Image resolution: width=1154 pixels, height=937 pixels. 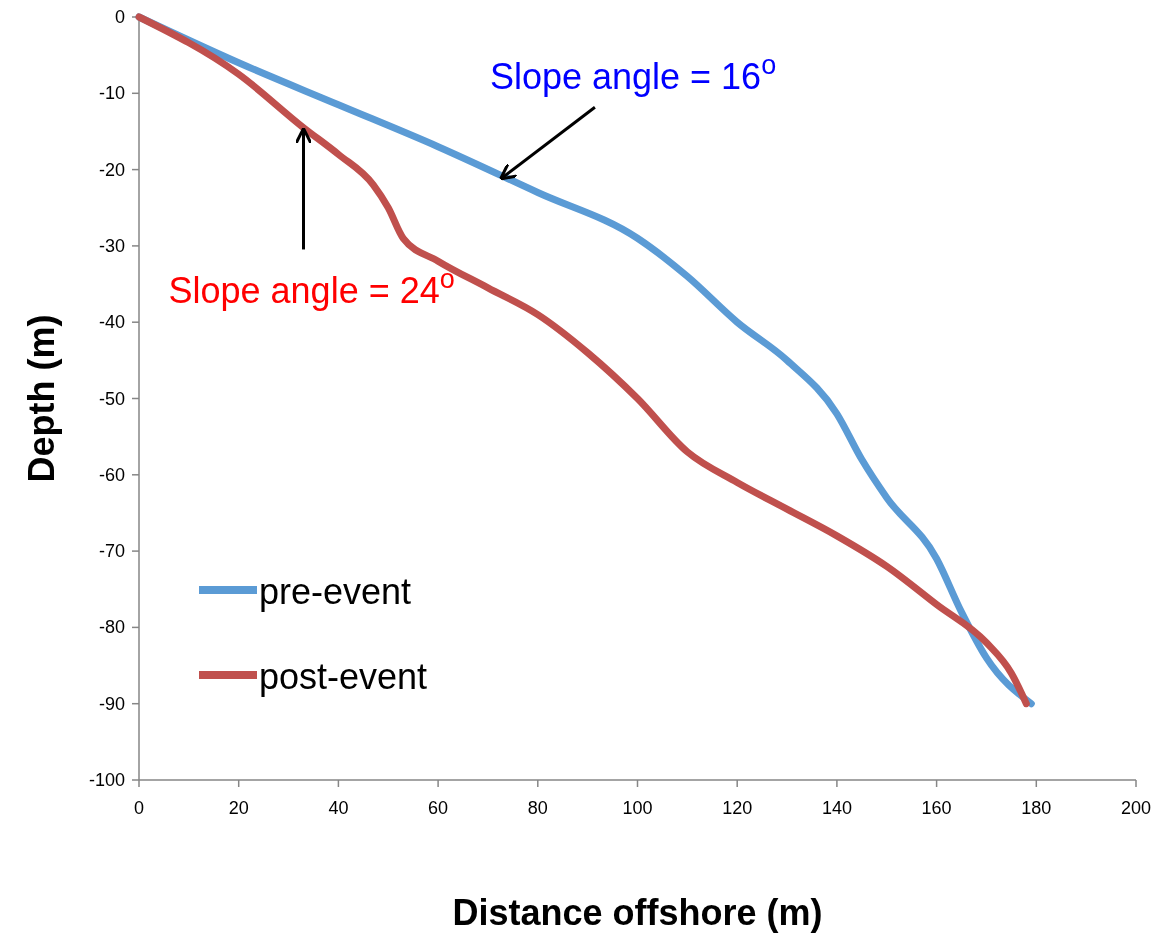 What do you see at coordinates (1036, 808) in the screenshot?
I see `x-tick-label: 180` at bounding box center [1036, 808].